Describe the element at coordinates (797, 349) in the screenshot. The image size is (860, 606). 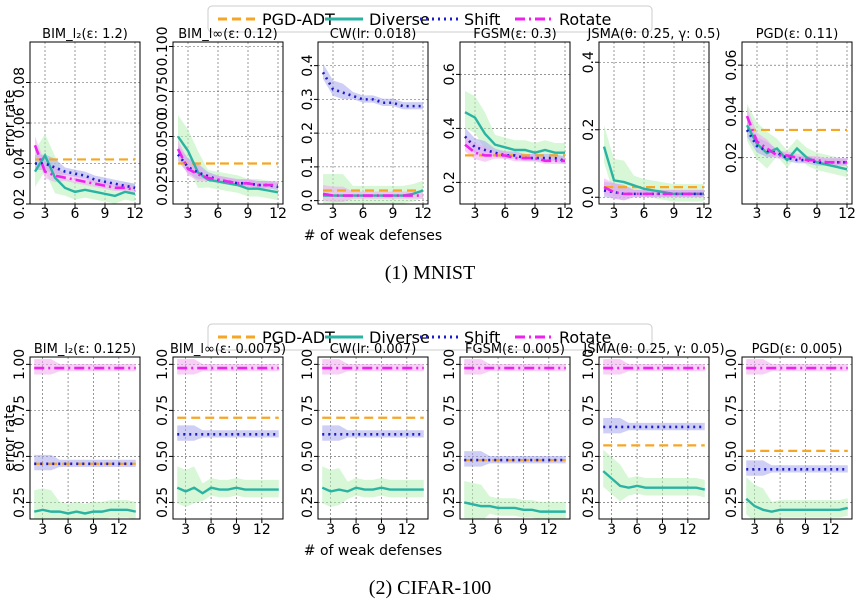
I see `panel-title: PGD(ε: 0.005)` at that location.